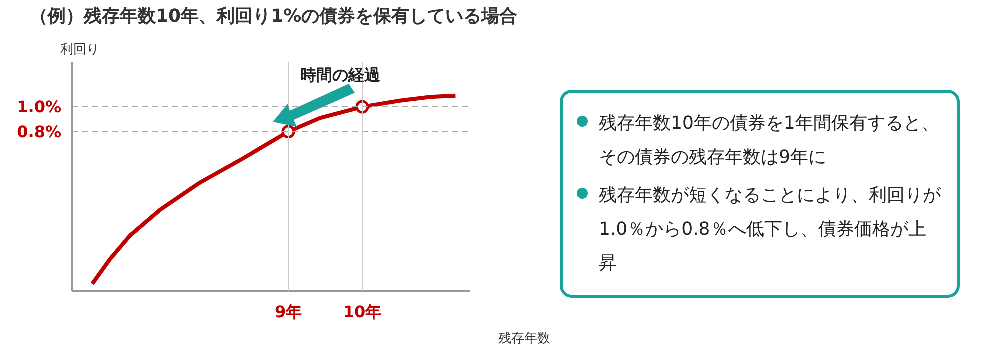  What do you see at coordinates (769, 141) in the screenshot?
I see `text: 残存年数10年の債券を1年間保有すると、その債券の残存年数は9年に` at bounding box center [769, 141].